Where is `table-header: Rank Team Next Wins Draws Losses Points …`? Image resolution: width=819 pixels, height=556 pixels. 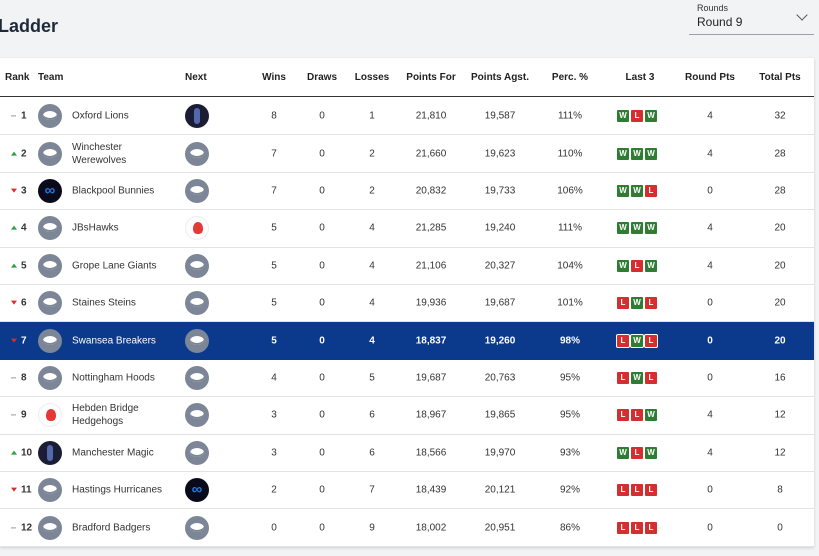
table-header: Rank Team Next Wins Draws Losses Points … is located at coordinates (407, 77).